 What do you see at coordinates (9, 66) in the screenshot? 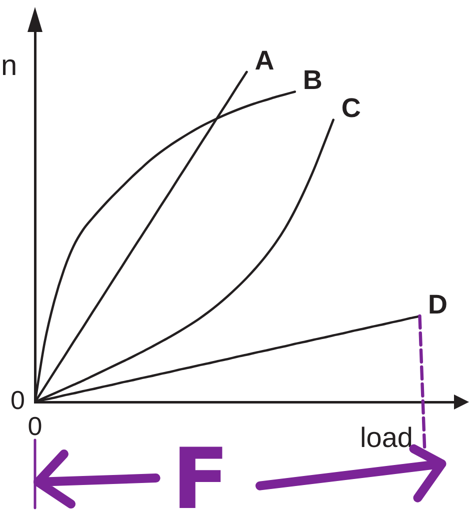
I see `y-axis-title: n` at bounding box center [9, 66].